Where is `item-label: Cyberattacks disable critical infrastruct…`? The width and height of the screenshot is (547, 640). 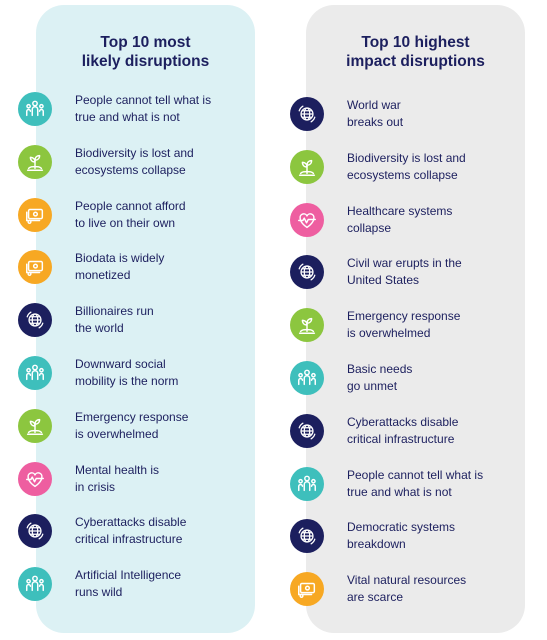
item-label: Cyberattacks disable critical infrastruct… is located at coordinates (434, 431).